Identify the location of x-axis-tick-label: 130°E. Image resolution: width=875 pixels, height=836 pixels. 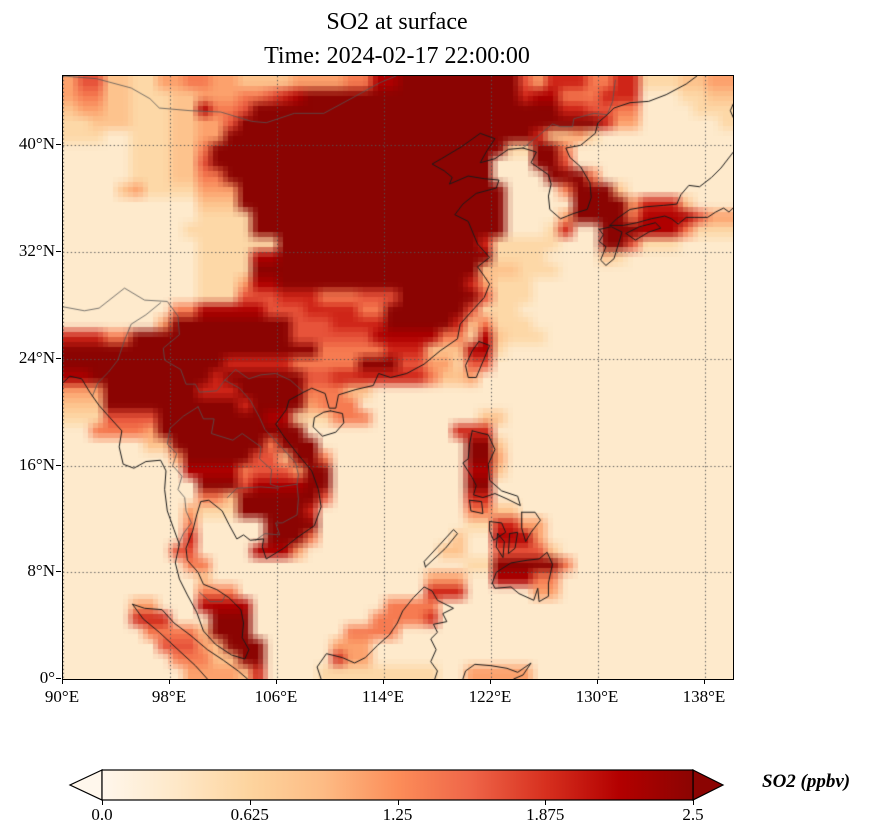
(597, 696).